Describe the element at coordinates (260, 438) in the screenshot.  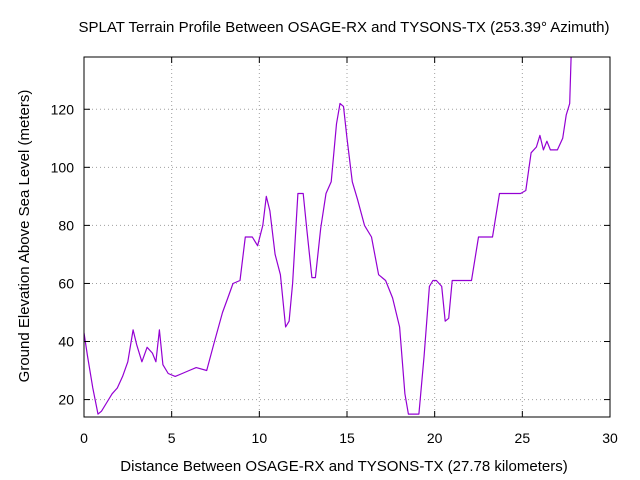
I see `x-tick-label: 10` at that location.